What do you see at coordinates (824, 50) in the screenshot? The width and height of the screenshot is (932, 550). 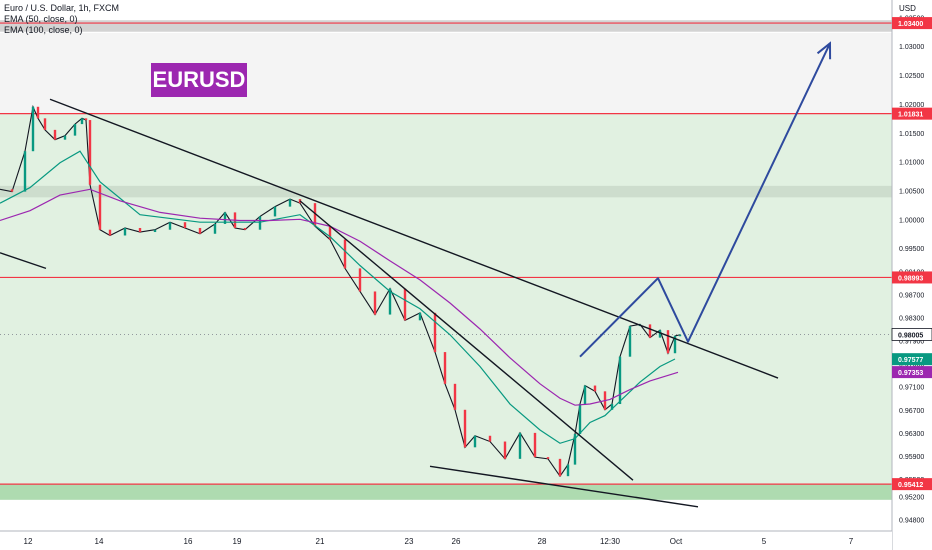 I see `projection-arrowhead` at bounding box center [824, 50].